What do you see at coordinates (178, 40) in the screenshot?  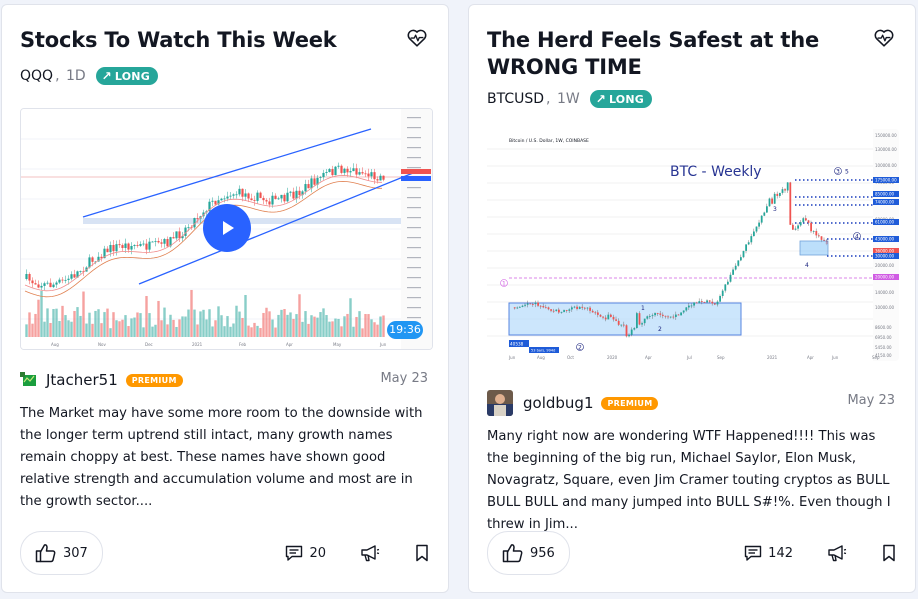 I see `idea-title: Stocks To Watch This Week` at bounding box center [178, 40].